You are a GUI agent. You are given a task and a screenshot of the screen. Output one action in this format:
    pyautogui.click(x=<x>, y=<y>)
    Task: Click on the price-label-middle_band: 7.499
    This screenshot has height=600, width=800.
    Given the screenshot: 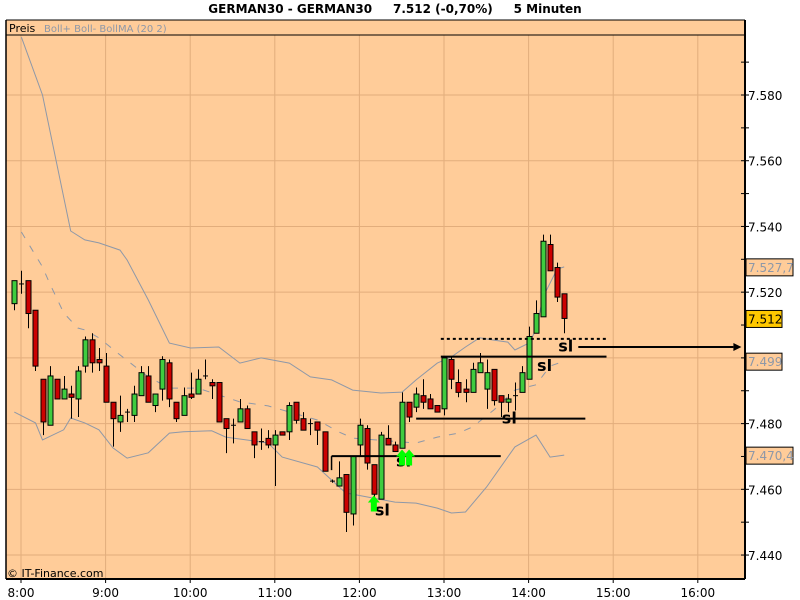 What is the action you would take?
    pyautogui.click(x=765, y=362)
    